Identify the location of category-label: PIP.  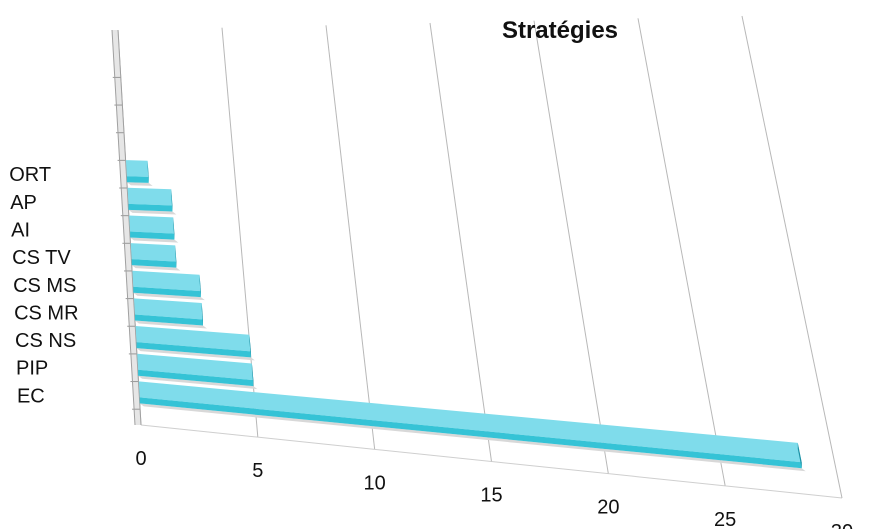
(32, 369).